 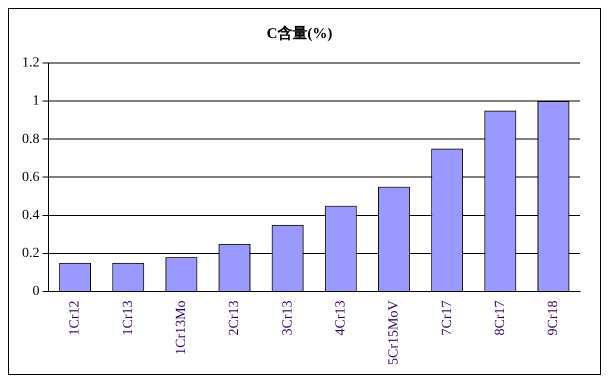 I want to click on x-tick-label: 3Cr13, so click(x=288, y=318).